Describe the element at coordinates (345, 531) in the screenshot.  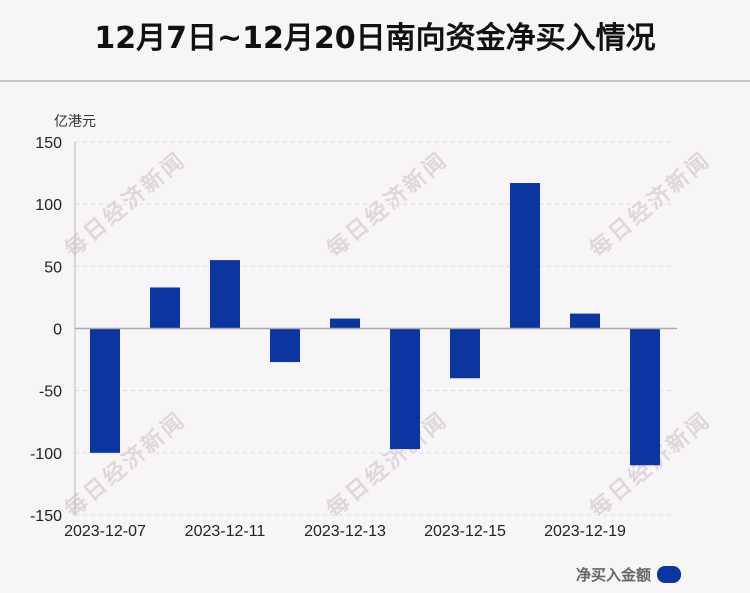
I see `x-tick-label: 2023-12-13` at that location.